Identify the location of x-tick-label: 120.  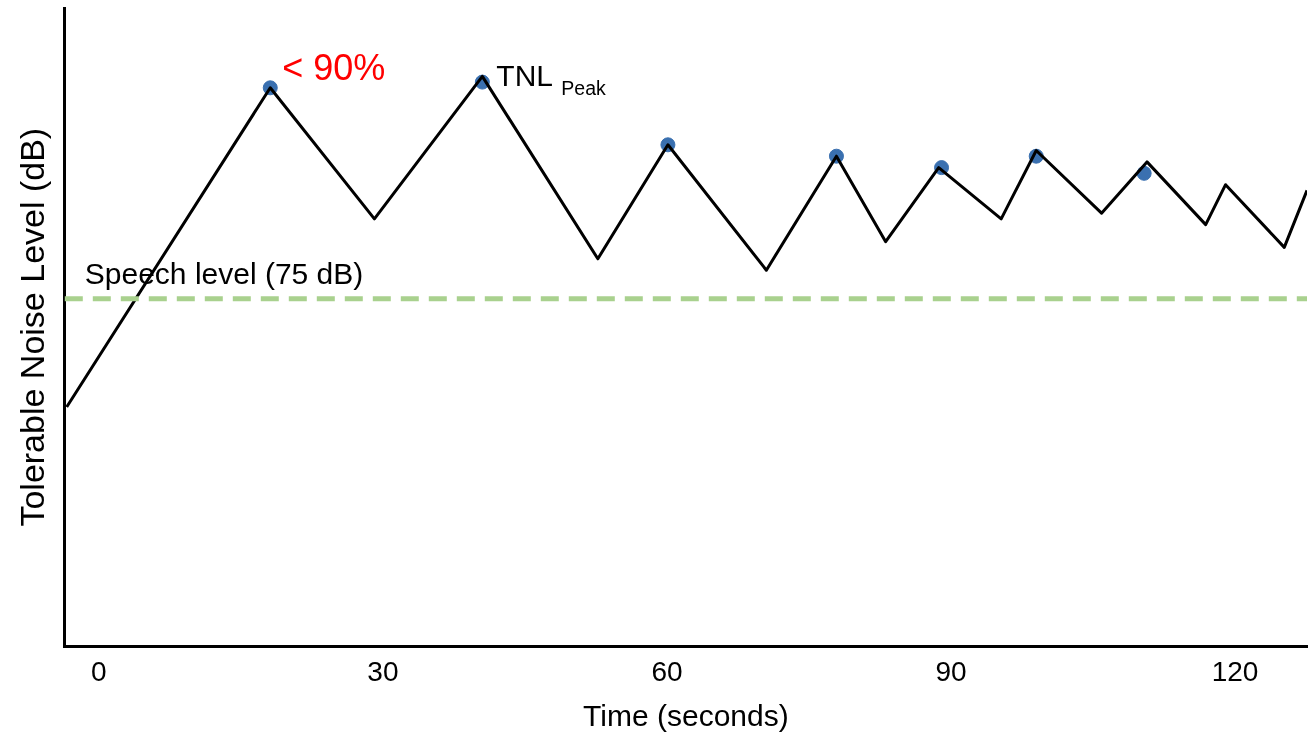
(1235, 671).